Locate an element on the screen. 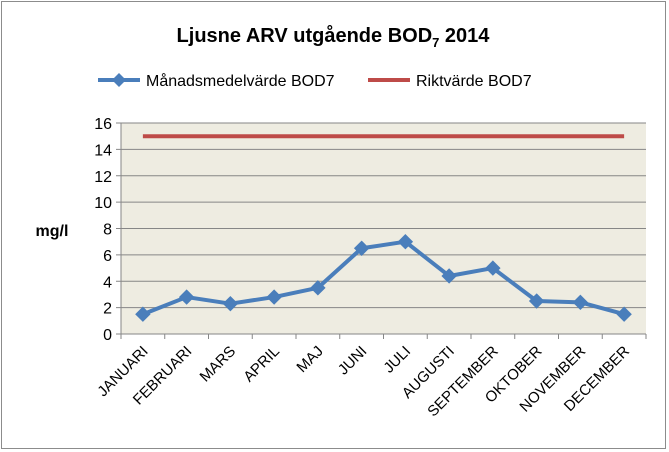 This screenshot has height=452, width=669. y-tick-label: 12 is located at coordinates (103, 177).